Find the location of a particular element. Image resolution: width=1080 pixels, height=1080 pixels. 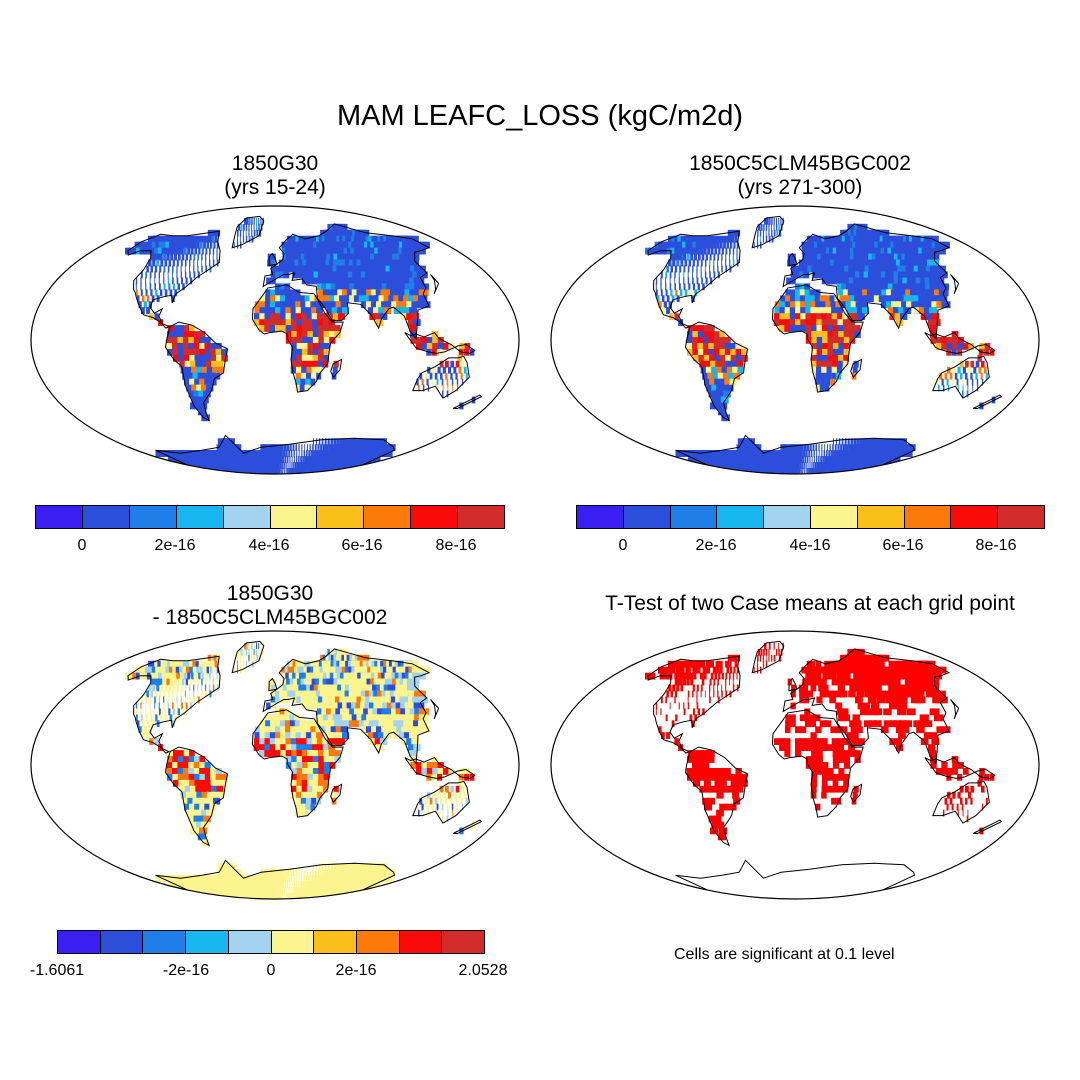

coastline-greenland is located at coordinates (248, 232).